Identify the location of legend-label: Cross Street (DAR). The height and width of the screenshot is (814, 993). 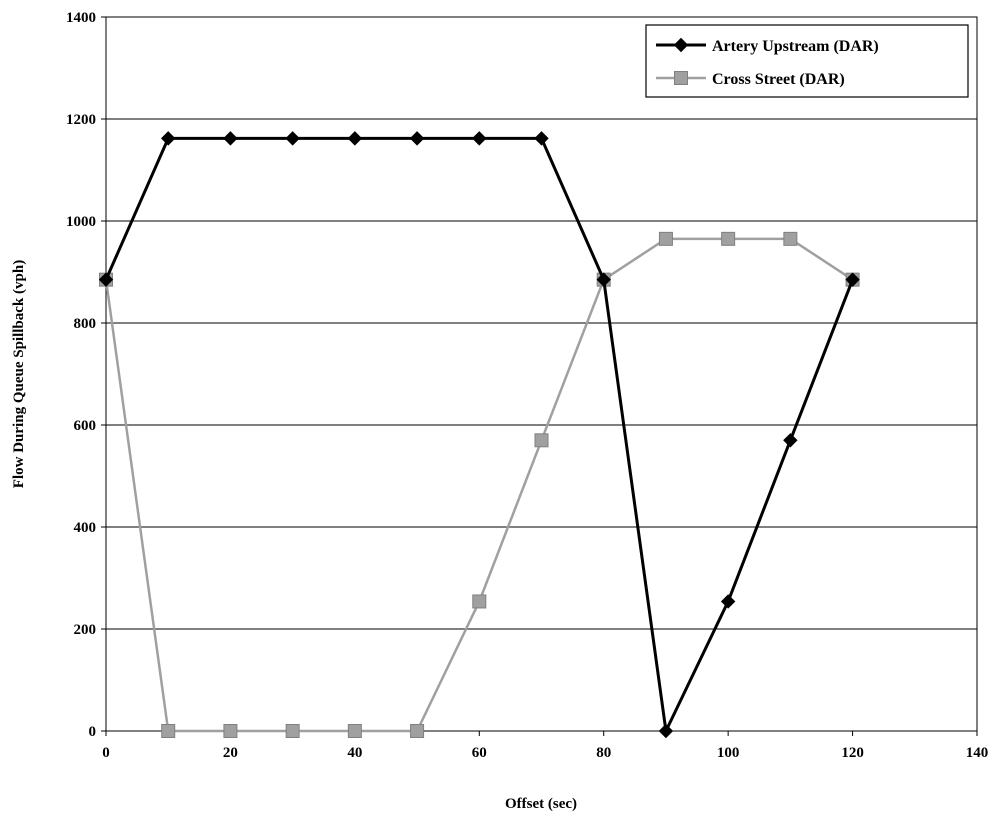
(778, 79).